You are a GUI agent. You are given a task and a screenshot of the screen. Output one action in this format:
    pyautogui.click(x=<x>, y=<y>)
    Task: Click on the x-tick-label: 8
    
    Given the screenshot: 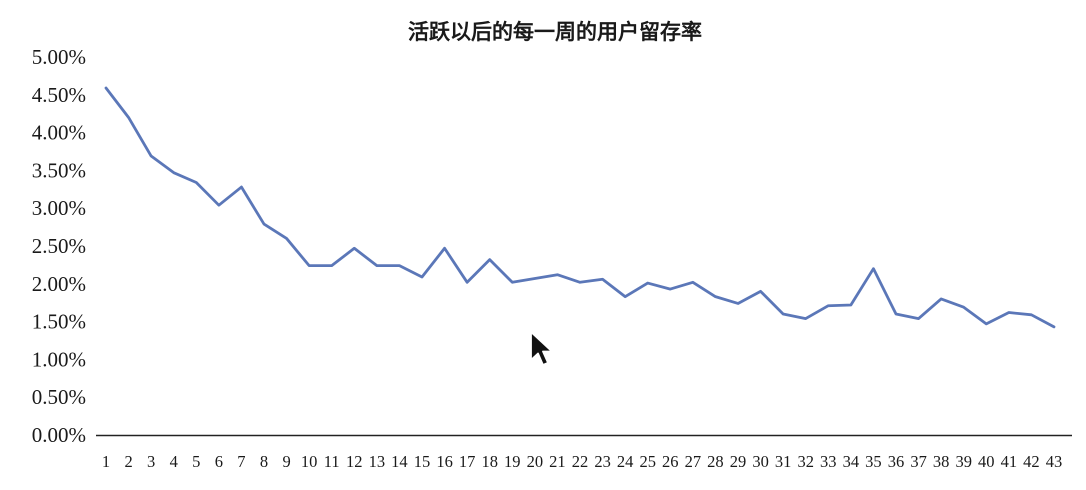 What is the action you would take?
    pyautogui.click(x=264, y=461)
    